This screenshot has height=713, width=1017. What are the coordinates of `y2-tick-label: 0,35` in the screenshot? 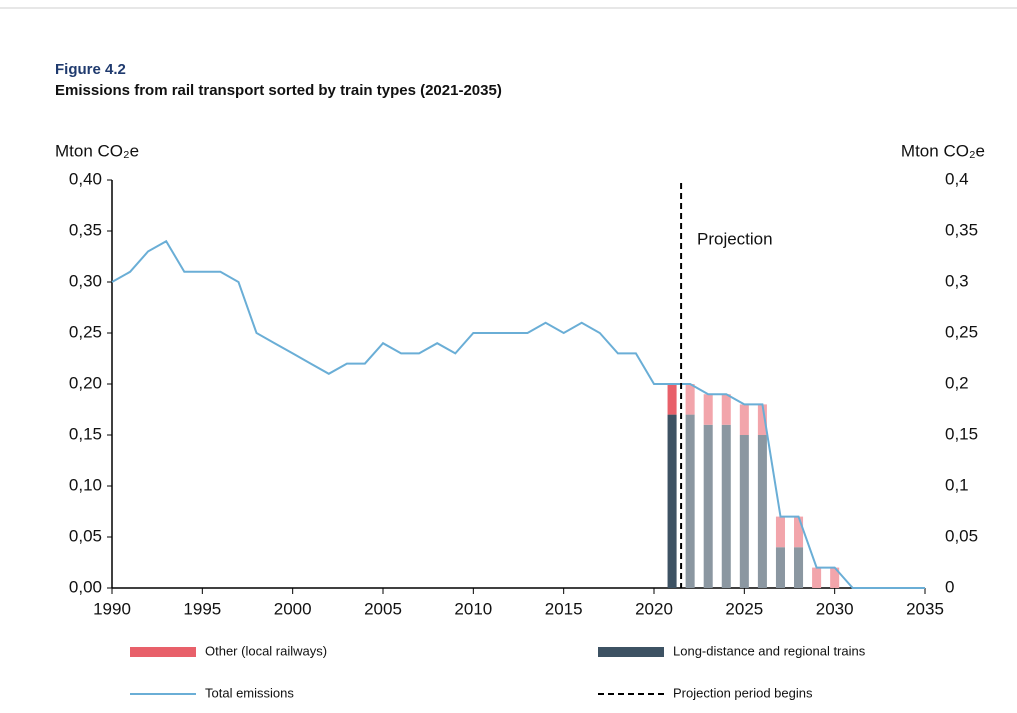 It's located at (961, 229).